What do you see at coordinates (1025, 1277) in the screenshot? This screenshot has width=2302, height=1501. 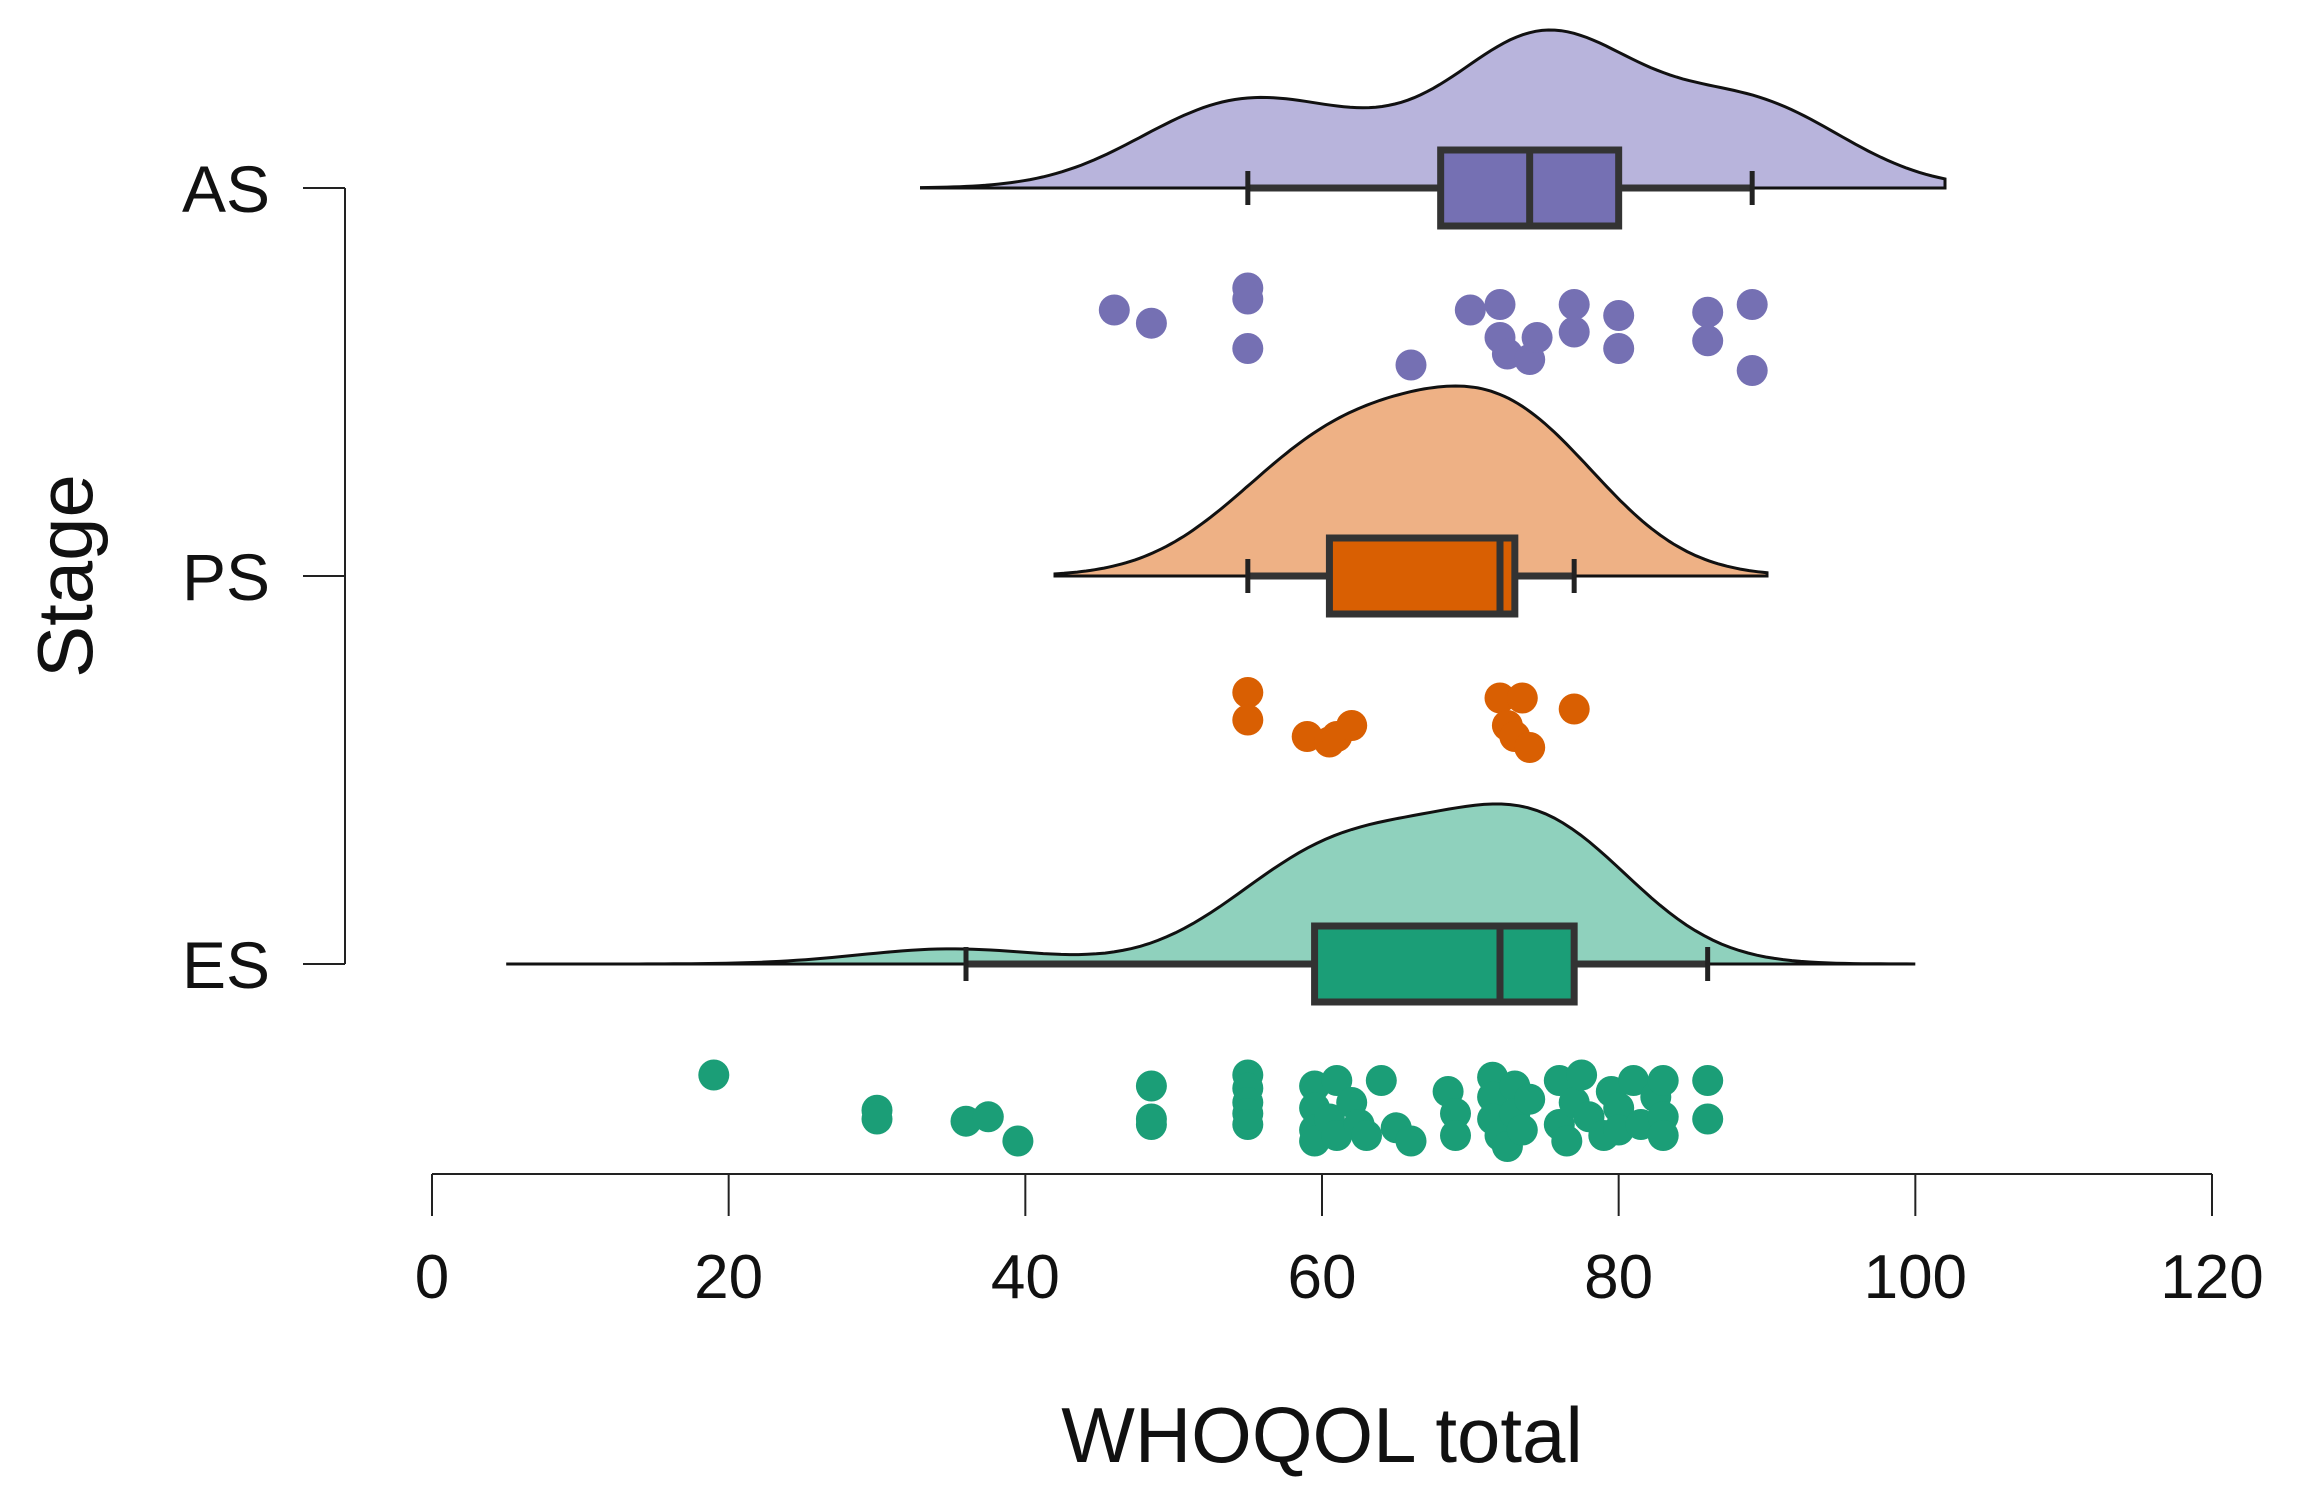 I see `x-tick-label: 40` at bounding box center [1025, 1277].